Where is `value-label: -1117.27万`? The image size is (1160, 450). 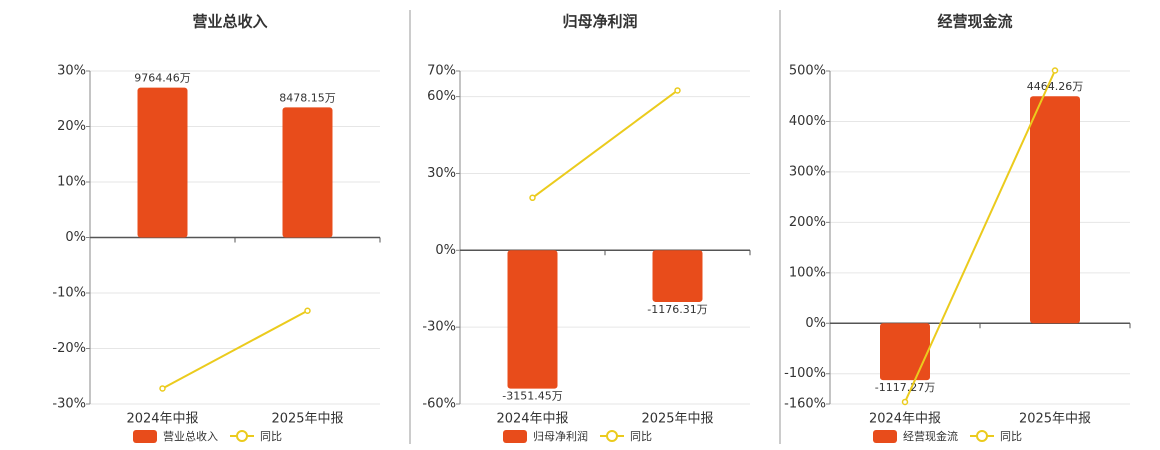 value-label: -1117.27万 is located at coordinates (905, 387).